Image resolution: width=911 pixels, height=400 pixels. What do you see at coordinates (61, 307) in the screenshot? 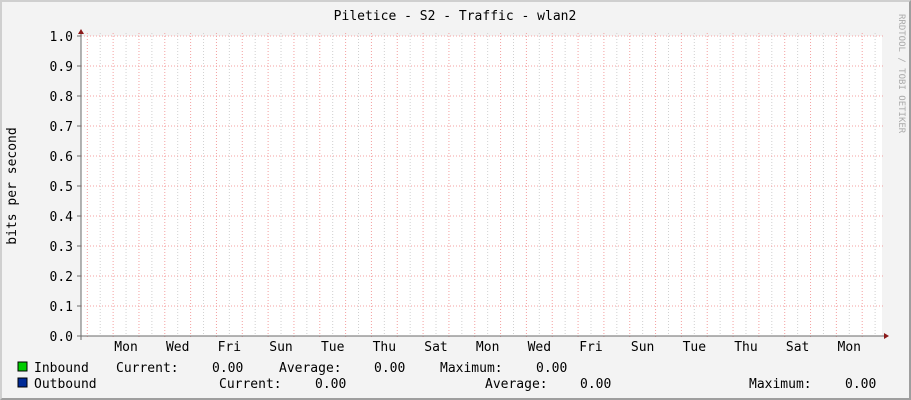
I see `y-tick-label: 0.1` at bounding box center [61, 307].